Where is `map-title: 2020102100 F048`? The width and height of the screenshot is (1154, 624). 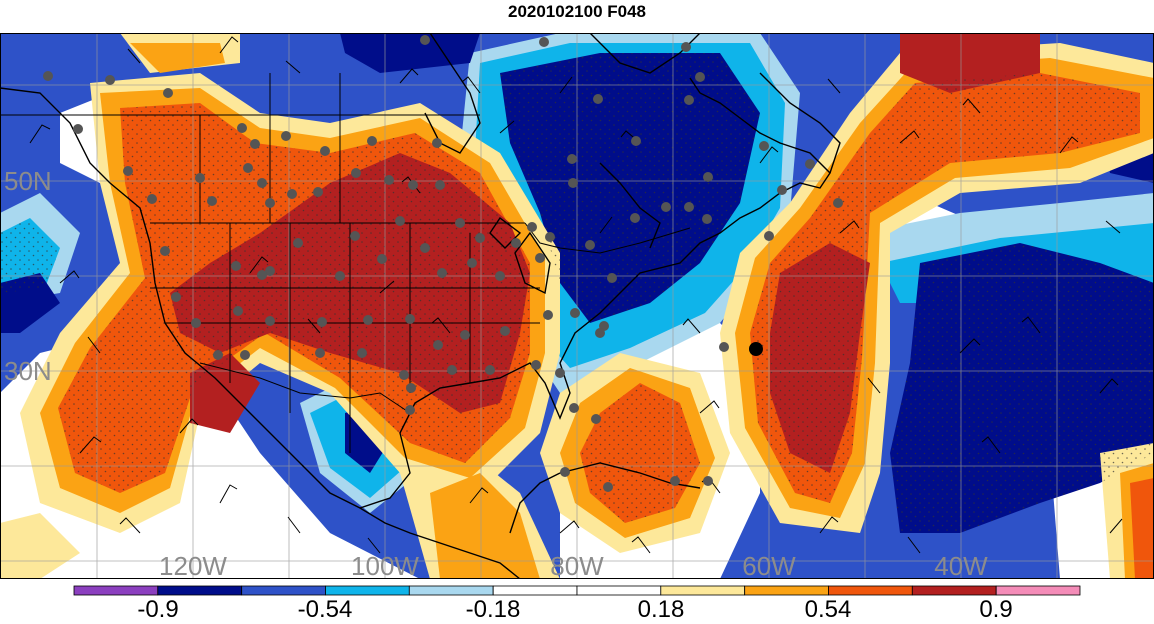 map-title: 2020102100 F048 is located at coordinates (577, 11).